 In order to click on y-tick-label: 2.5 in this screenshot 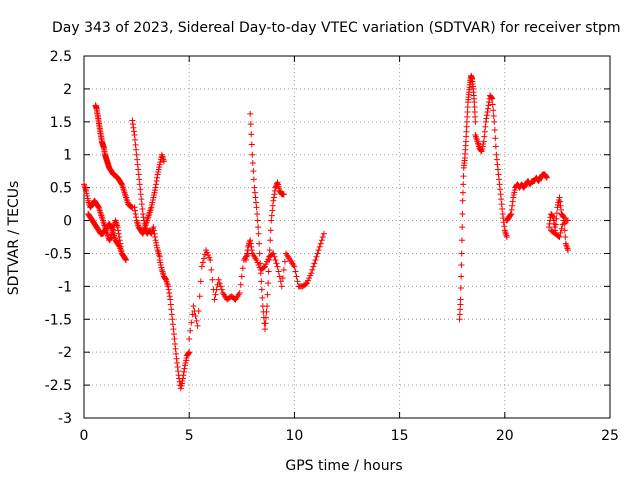, I will do `click(61, 57)`.